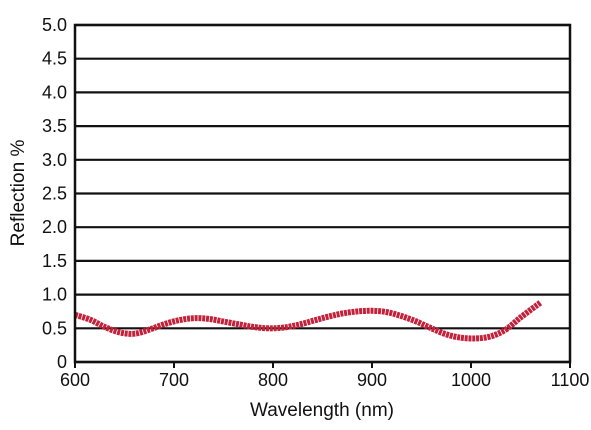  Describe the element at coordinates (471, 380) in the screenshot. I see `x-tick-label: 1000` at that location.